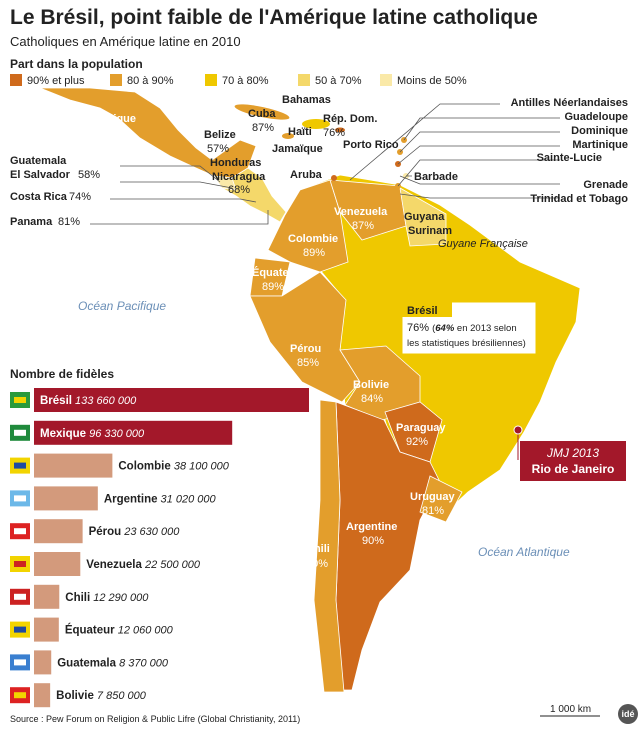 The height and width of the screenshot is (731, 640). Describe the element at coordinates (144, 467) in the screenshot. I see `category-label: Colombie` at that location.